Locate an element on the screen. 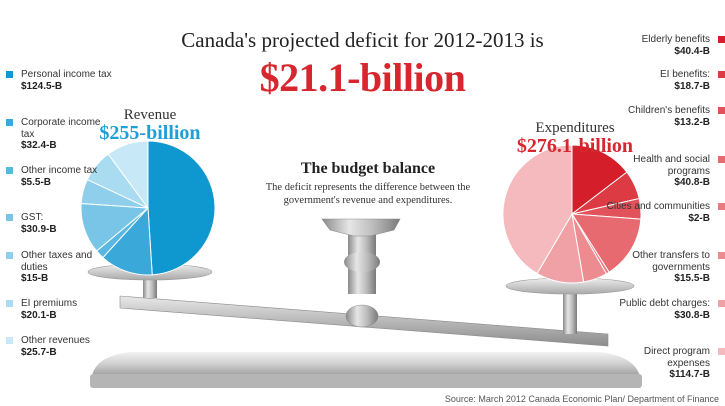 The image size is (725, 406). scale-top-bracket is located at coordinates (361, 227).